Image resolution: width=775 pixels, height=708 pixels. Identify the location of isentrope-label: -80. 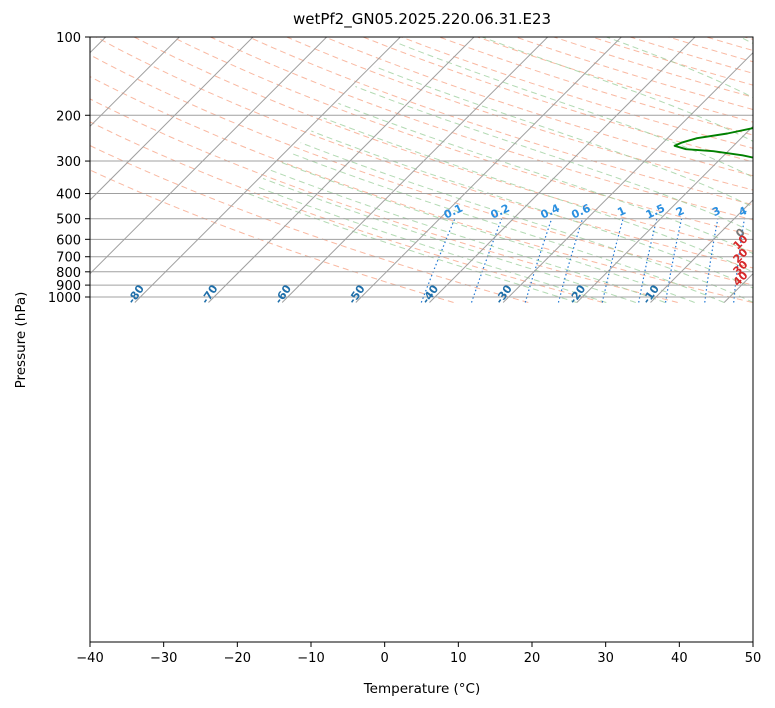
(136, 294).